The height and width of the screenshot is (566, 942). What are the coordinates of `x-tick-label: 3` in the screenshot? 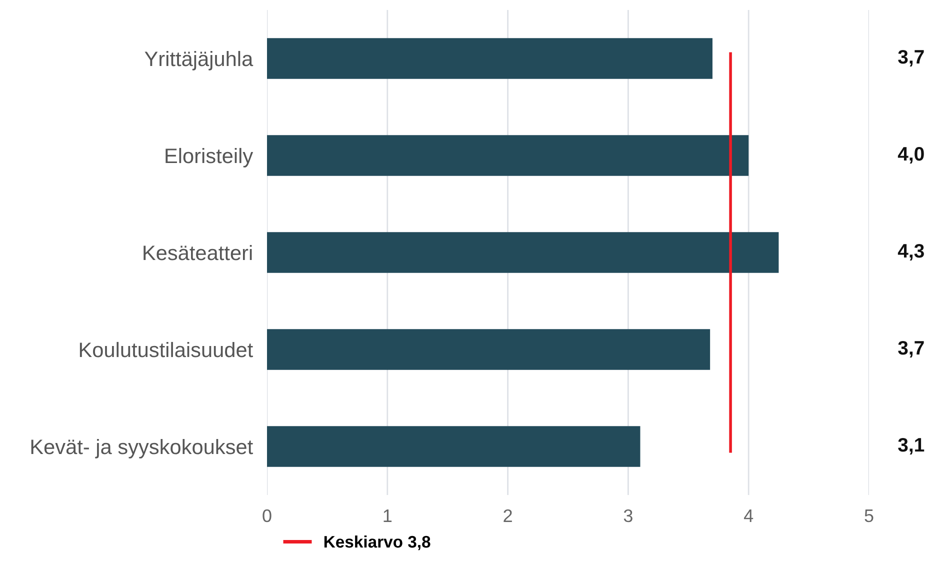 It's located at (628, 515).